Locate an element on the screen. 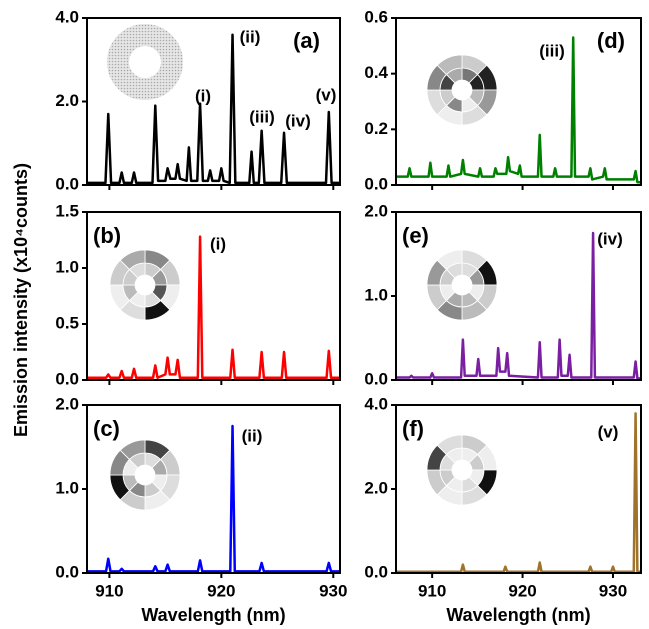 Image resolution: width=649 pixels, height=629 pixels. y-tick-label: 0.4 is located at coordinates (376, 72).